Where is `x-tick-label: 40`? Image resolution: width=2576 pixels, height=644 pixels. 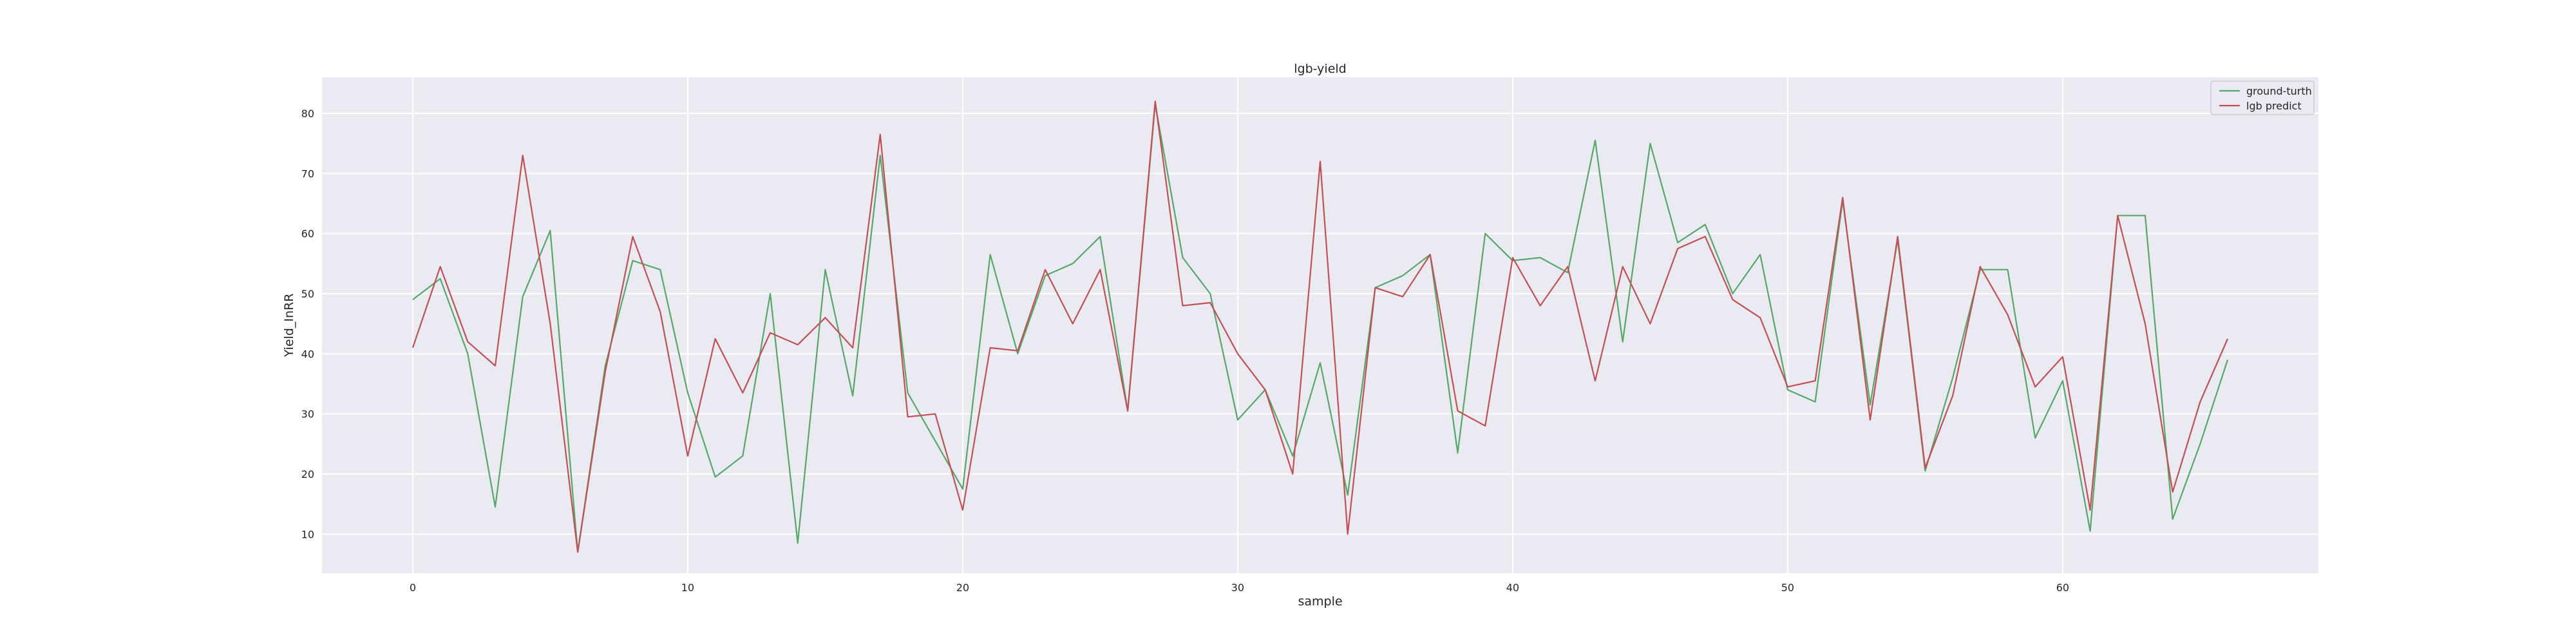 x-tick-label: 40 is located at coordinates (1512, 588).